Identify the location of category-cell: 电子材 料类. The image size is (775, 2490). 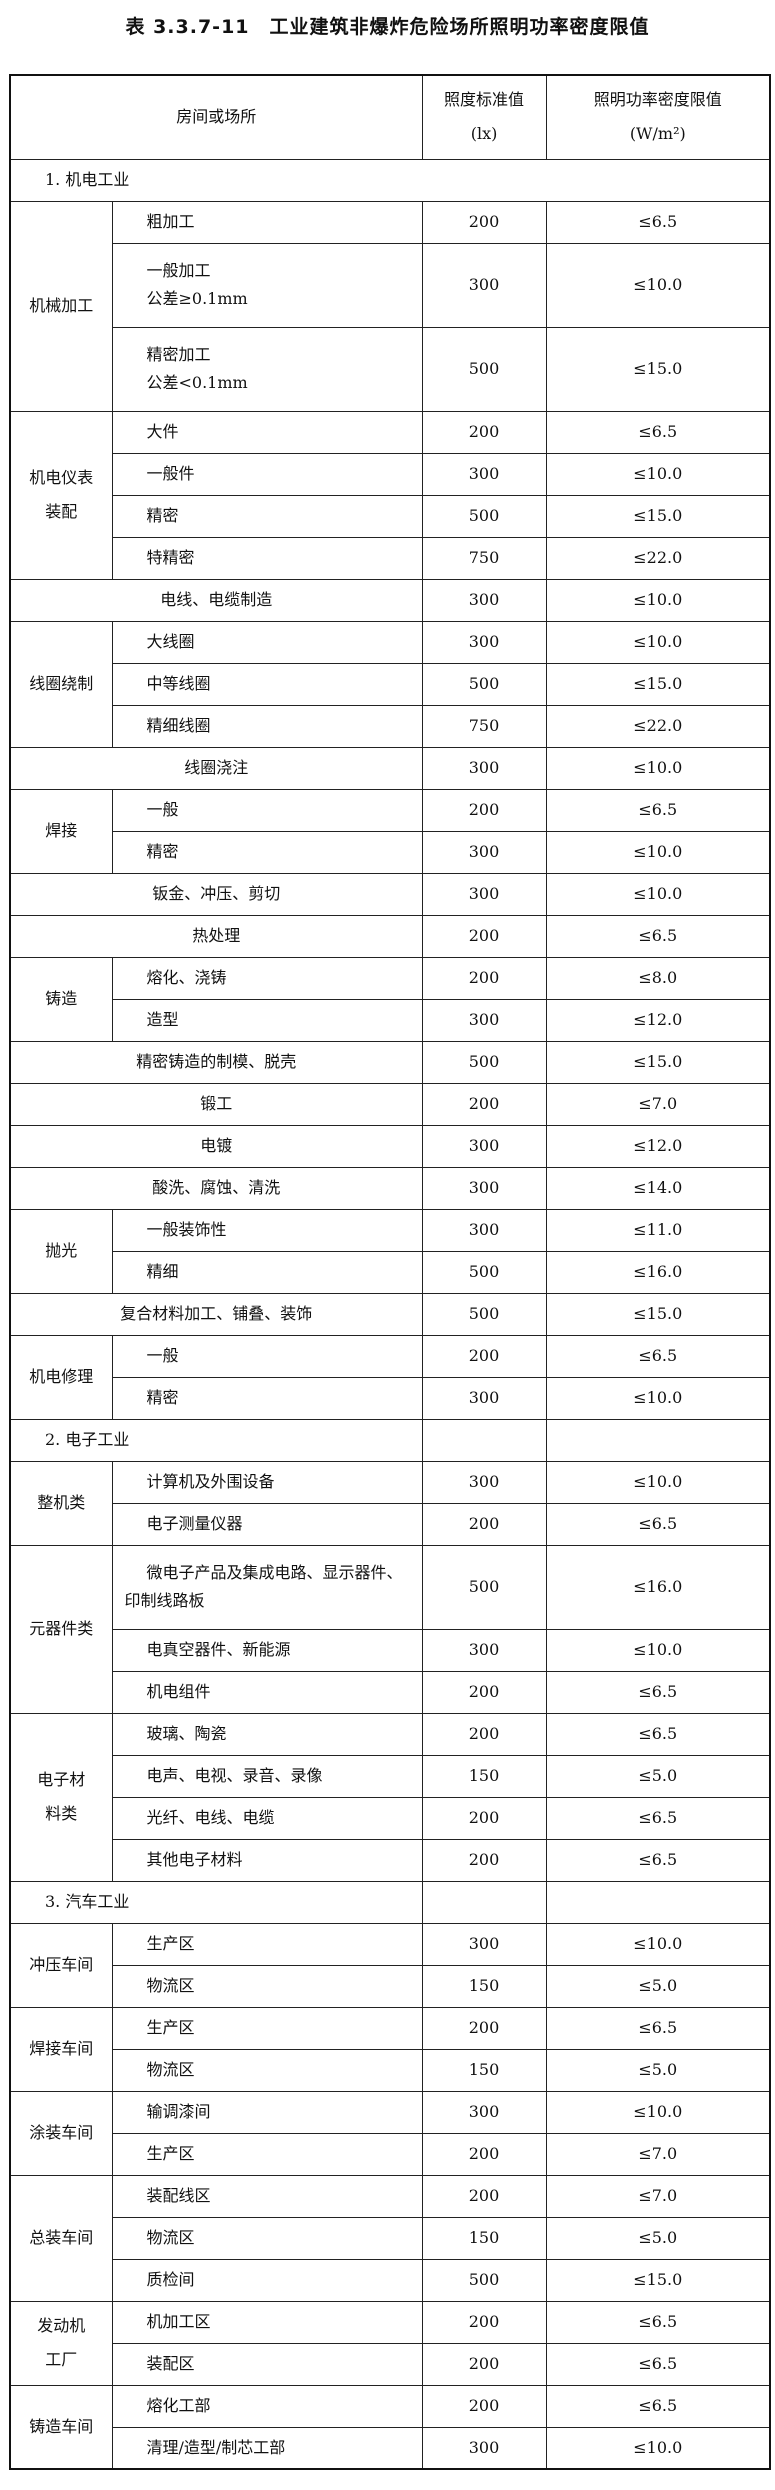
(61, 1797).